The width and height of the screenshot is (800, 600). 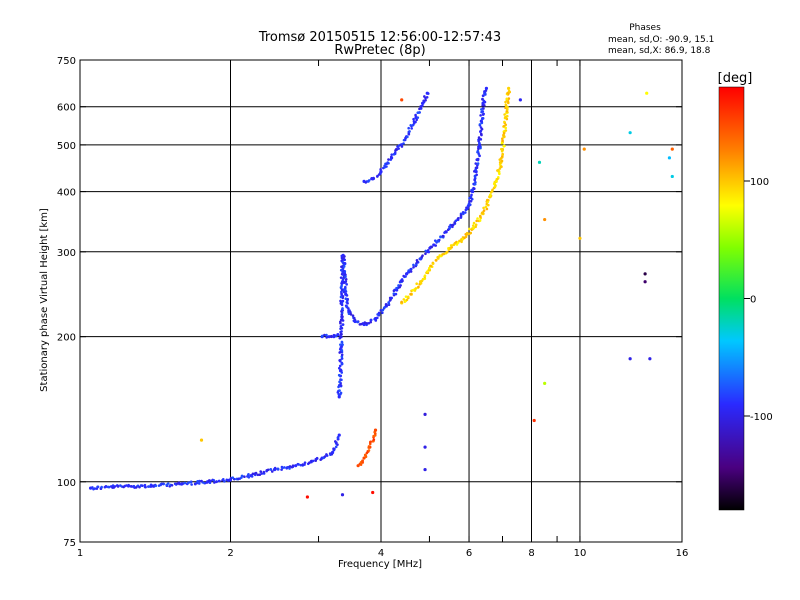 I want to click on y-tick-labels: 75 100 200 300 400 500 600 750, so click(x=66, y=302).